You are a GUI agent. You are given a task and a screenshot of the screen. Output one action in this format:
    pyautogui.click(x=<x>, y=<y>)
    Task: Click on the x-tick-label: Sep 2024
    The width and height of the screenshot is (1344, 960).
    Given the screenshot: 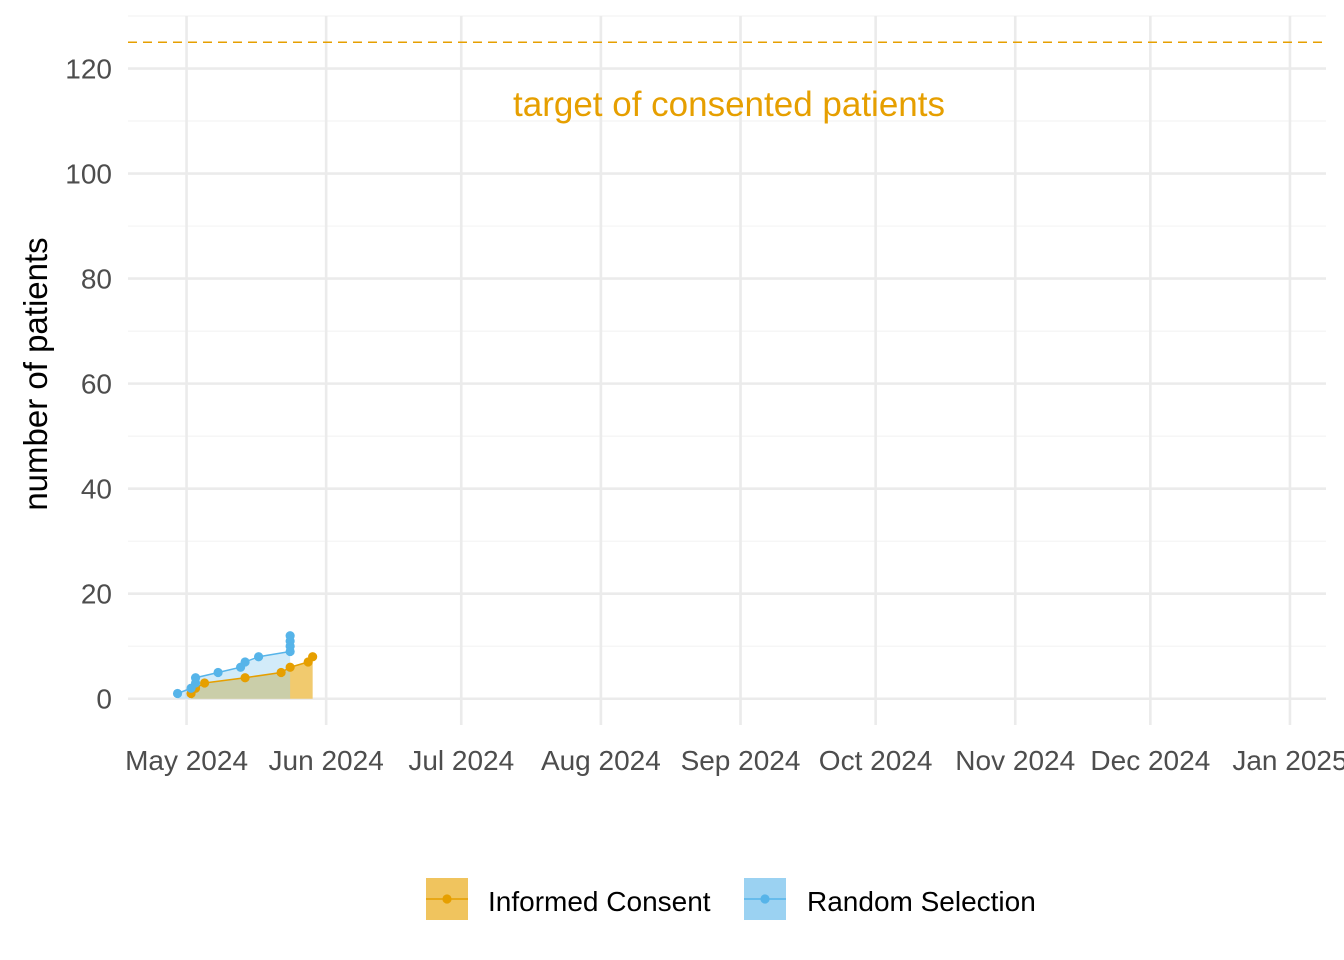 What is the action you would take?
    pyautogui.click(x=741, y=760)
    